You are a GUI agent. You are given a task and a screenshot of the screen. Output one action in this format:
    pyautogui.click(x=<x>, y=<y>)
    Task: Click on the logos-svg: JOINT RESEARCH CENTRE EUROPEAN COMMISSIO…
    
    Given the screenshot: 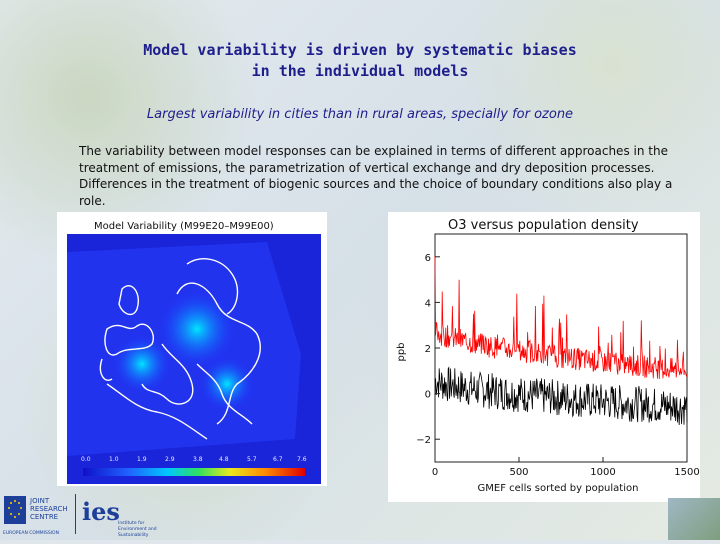 What is the action you would take?
    pyautogui.click(x=80, y=516)
    